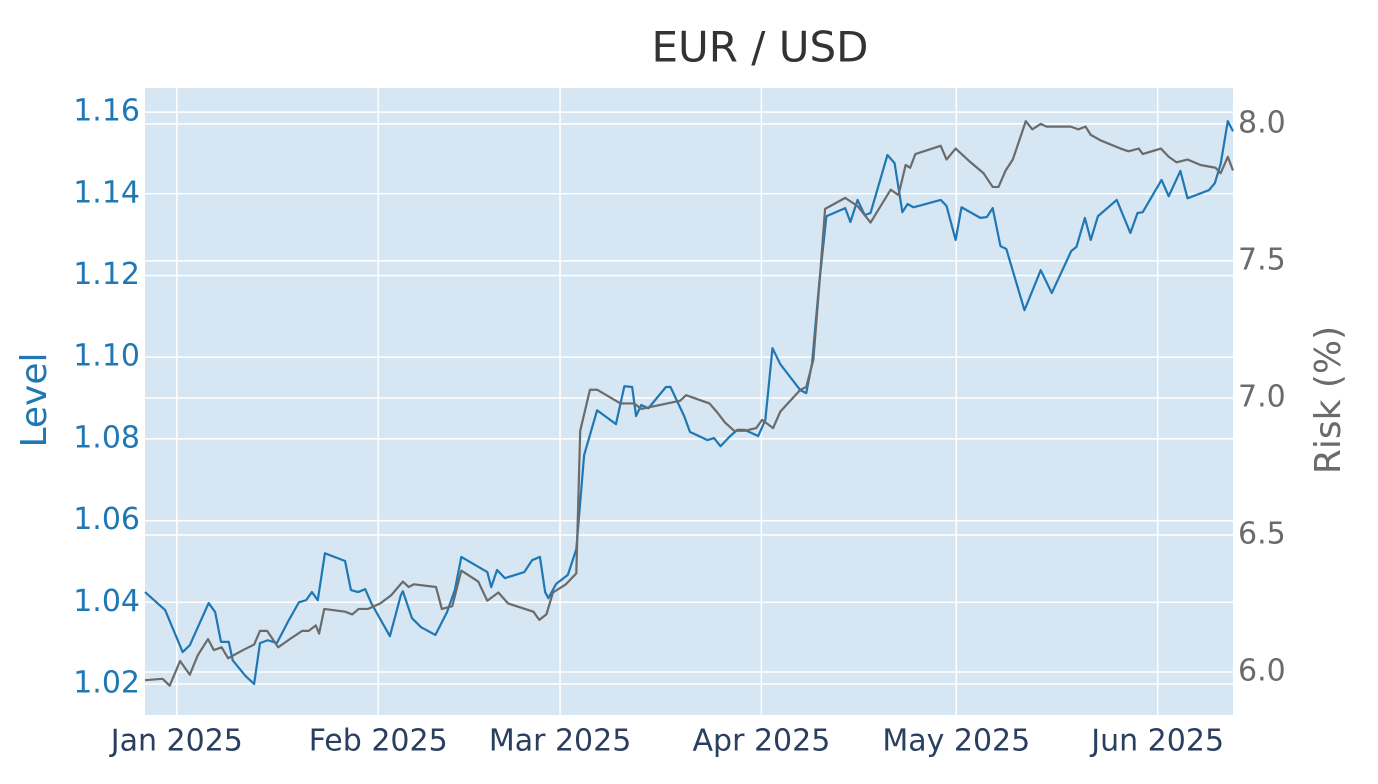 The height and width of the screenshot is (784, 1378). I want to click on x-tick-label: Apr 2025, so click(762, 741).